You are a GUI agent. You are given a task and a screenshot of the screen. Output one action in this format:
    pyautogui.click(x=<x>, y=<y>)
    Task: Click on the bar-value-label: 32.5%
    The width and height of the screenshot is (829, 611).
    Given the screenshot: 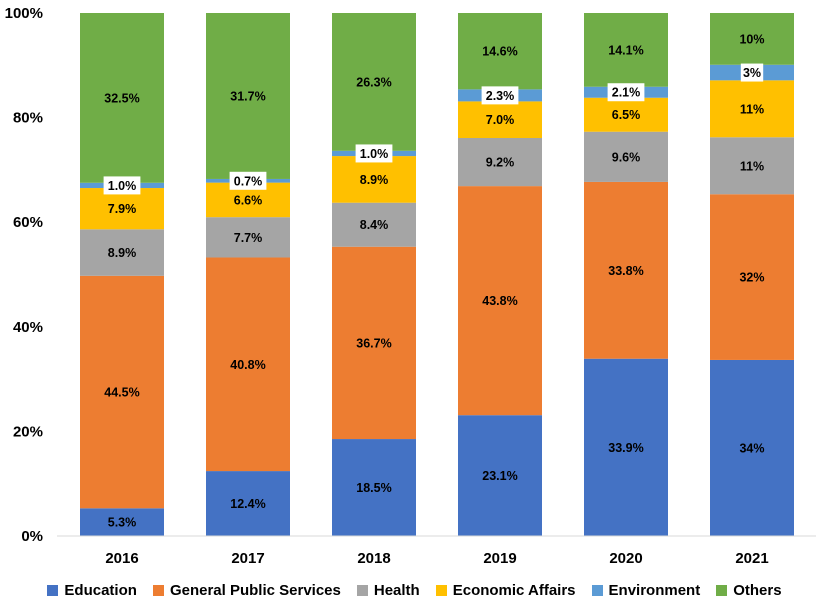 What is the action you would take?
    pyautogui.click(x=121, y=98)
    